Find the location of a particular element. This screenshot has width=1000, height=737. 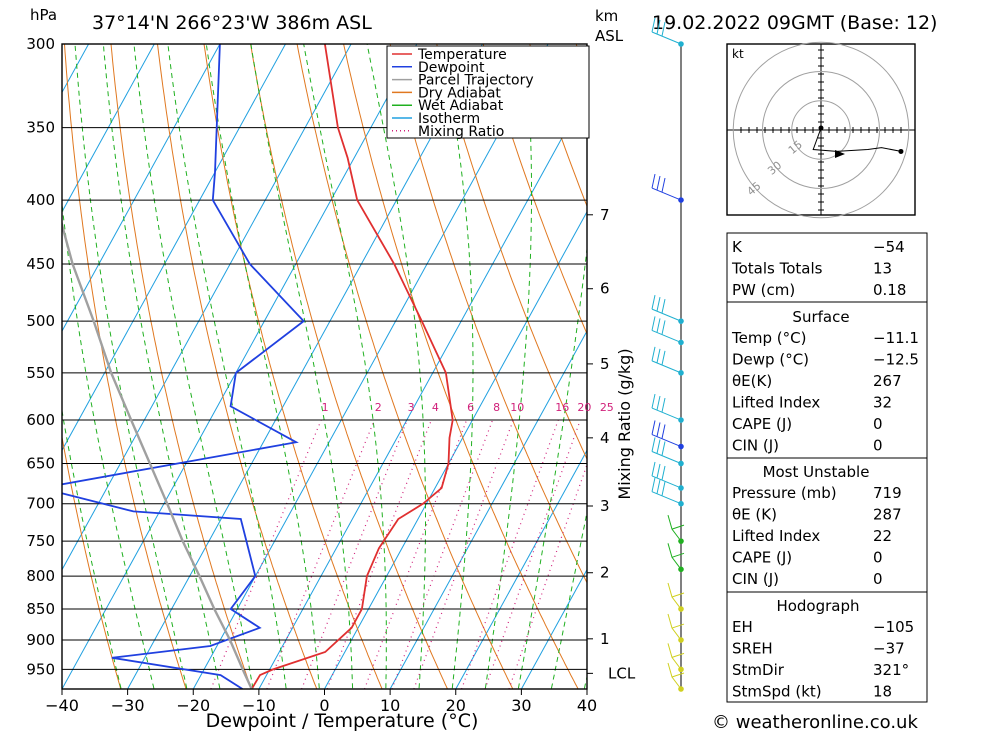

index-value: −105 is located at coordinates (893, 627).